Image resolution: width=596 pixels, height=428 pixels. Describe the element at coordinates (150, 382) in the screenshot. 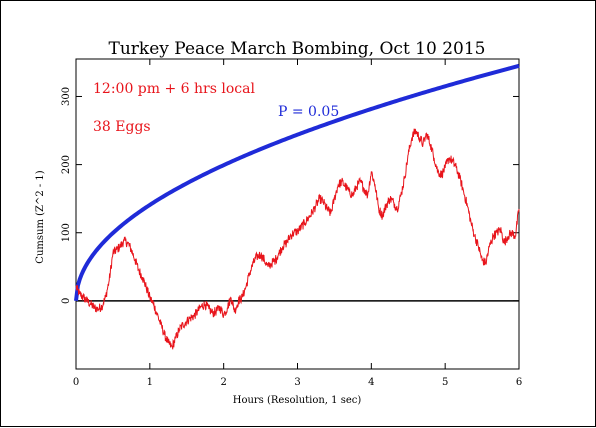

I see `x-tick-label: 1` at that location.